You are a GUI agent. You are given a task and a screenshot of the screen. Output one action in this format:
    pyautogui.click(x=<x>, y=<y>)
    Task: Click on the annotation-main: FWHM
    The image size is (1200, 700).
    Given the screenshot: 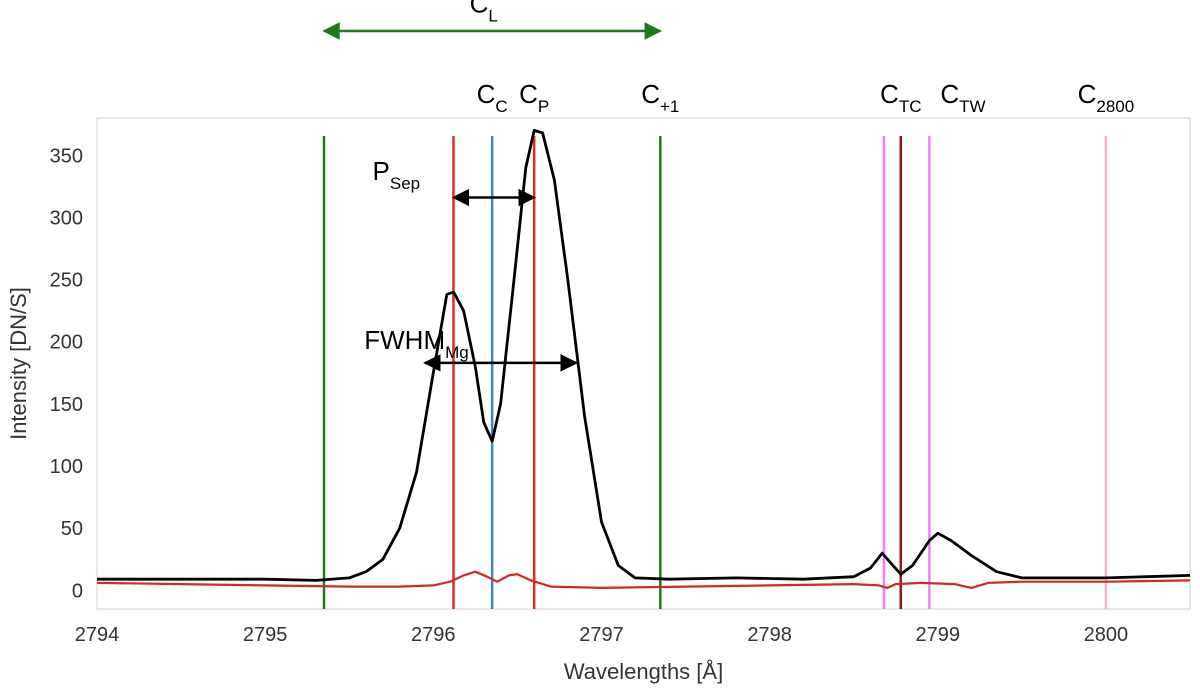 What is the action you would take?
    pyautogui.click(x=404, y=340)
    